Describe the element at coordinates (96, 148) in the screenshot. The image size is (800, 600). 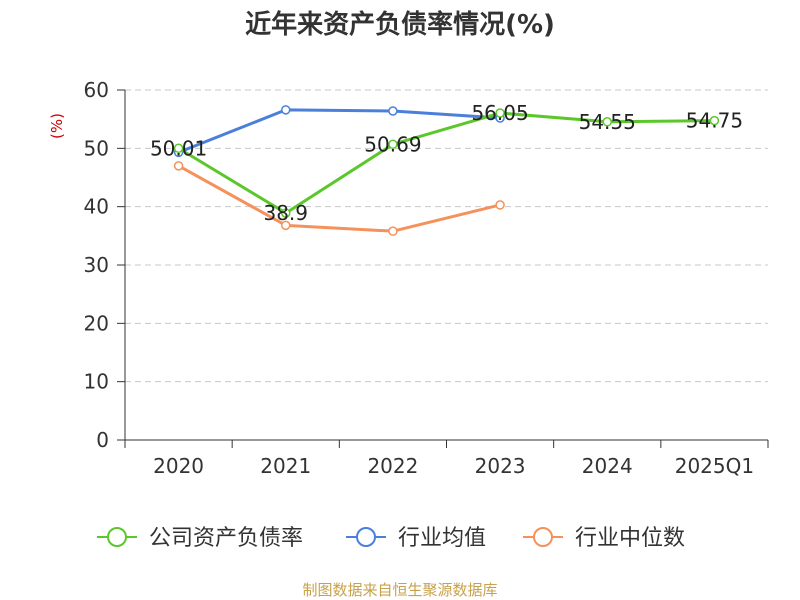
I see `y-tick-label: 50` at that location.